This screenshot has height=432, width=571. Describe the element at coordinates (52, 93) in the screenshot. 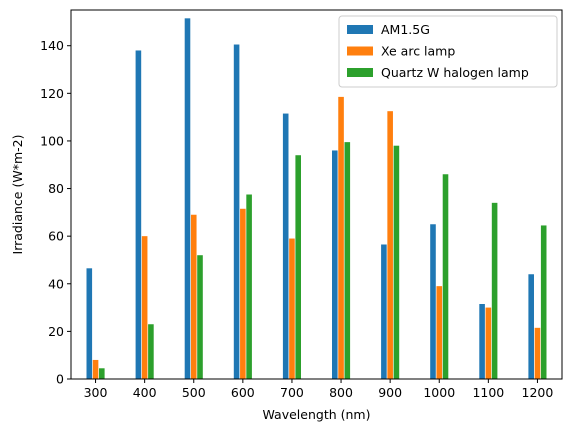

I see `y-tick-label: 120` at that location.